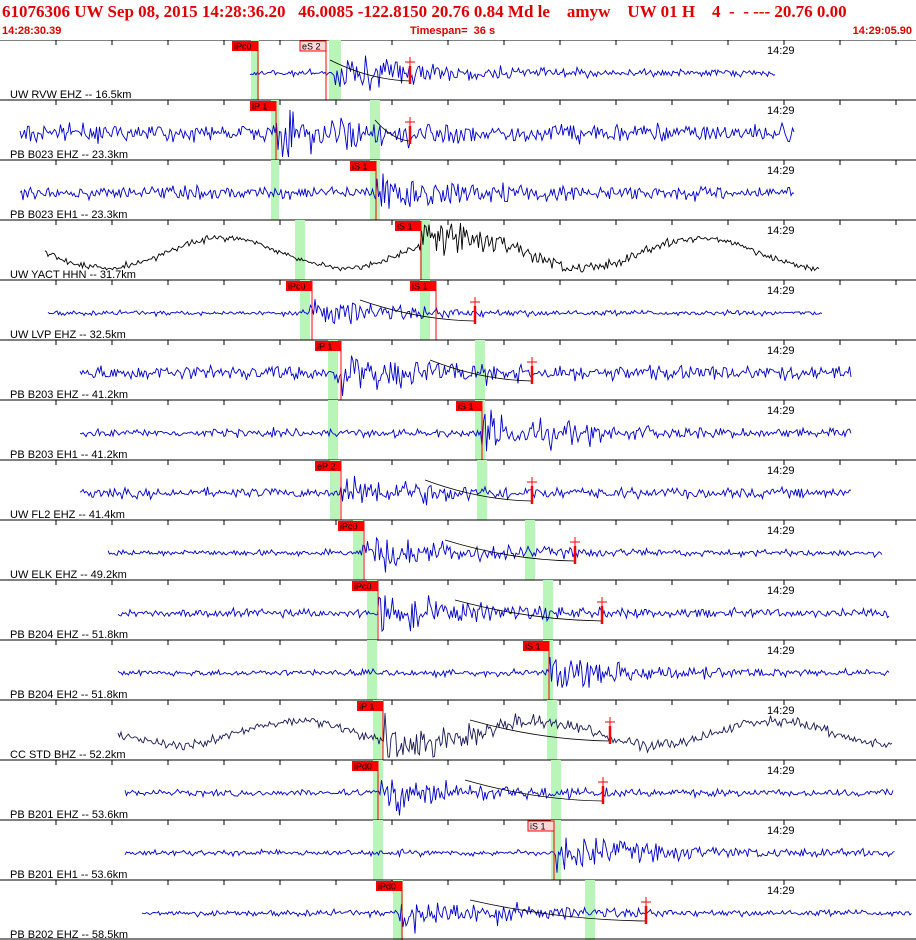 The width and height of the screenshot is (916, 940). Describe the element at coordinates (69, 815) in the screenshot. I see `channel-label: PB B201 EHZ -- 53.6km` at that location.